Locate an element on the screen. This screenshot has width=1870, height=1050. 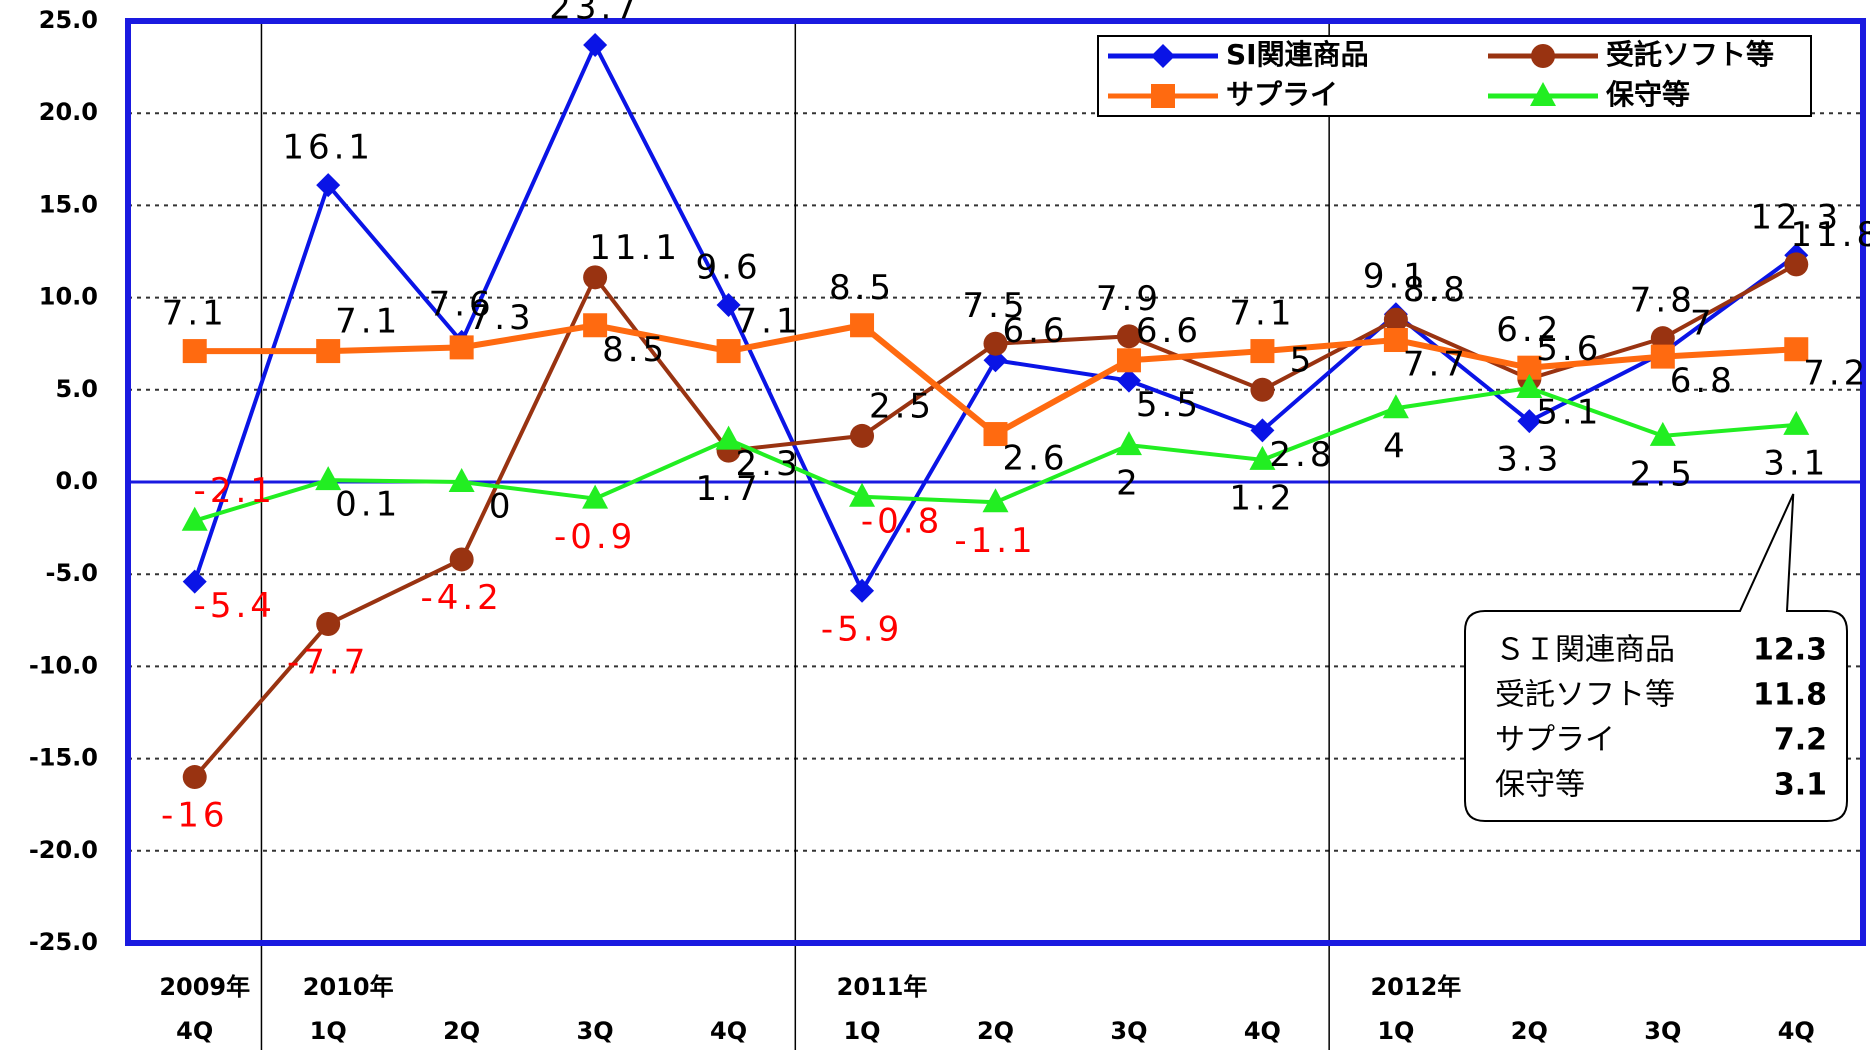
data-label: 16.1 is located at coordinates (328, 148).